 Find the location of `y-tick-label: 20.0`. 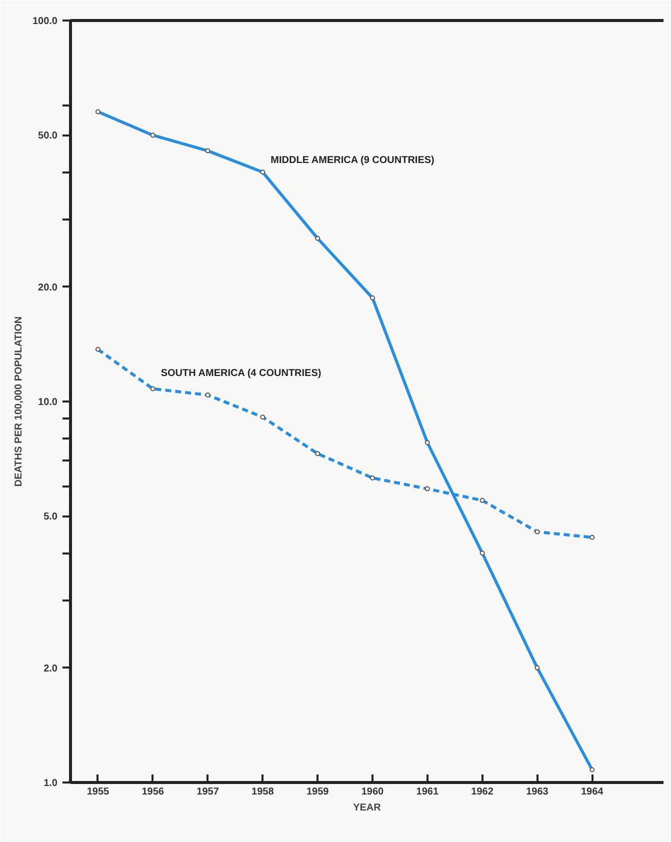

y-tick-label: 20.0 is located at coordinates (48, 288).